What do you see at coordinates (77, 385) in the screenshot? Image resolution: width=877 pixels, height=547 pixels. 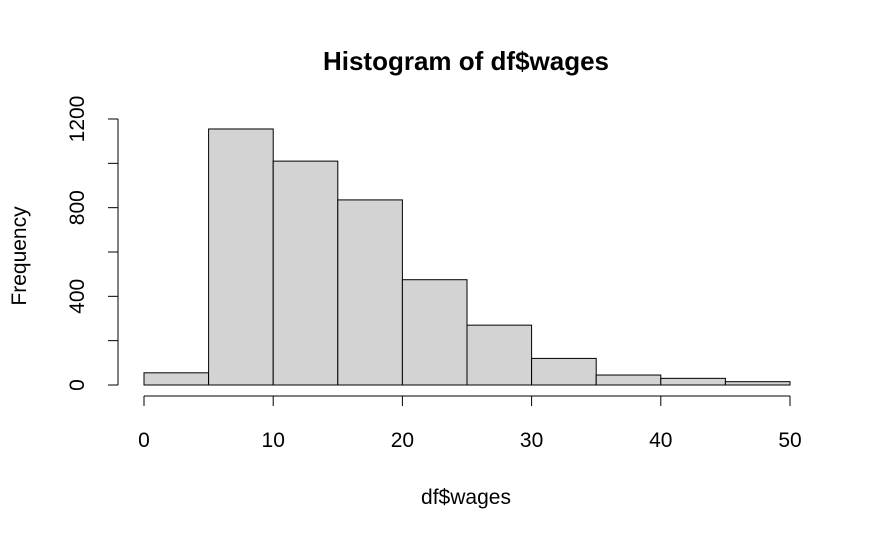 I see `y-tick-label: 0` at bounding box center [77, 385].